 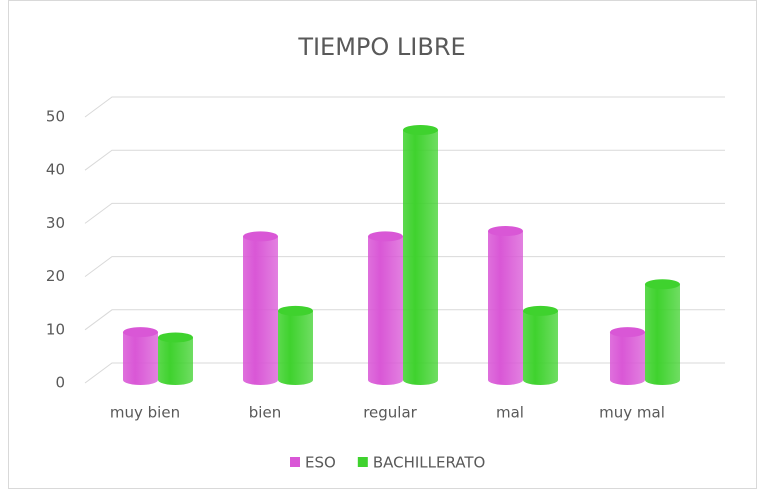 I want to click on legend-label: BACHILLERATO, so click(x=429, y=463).